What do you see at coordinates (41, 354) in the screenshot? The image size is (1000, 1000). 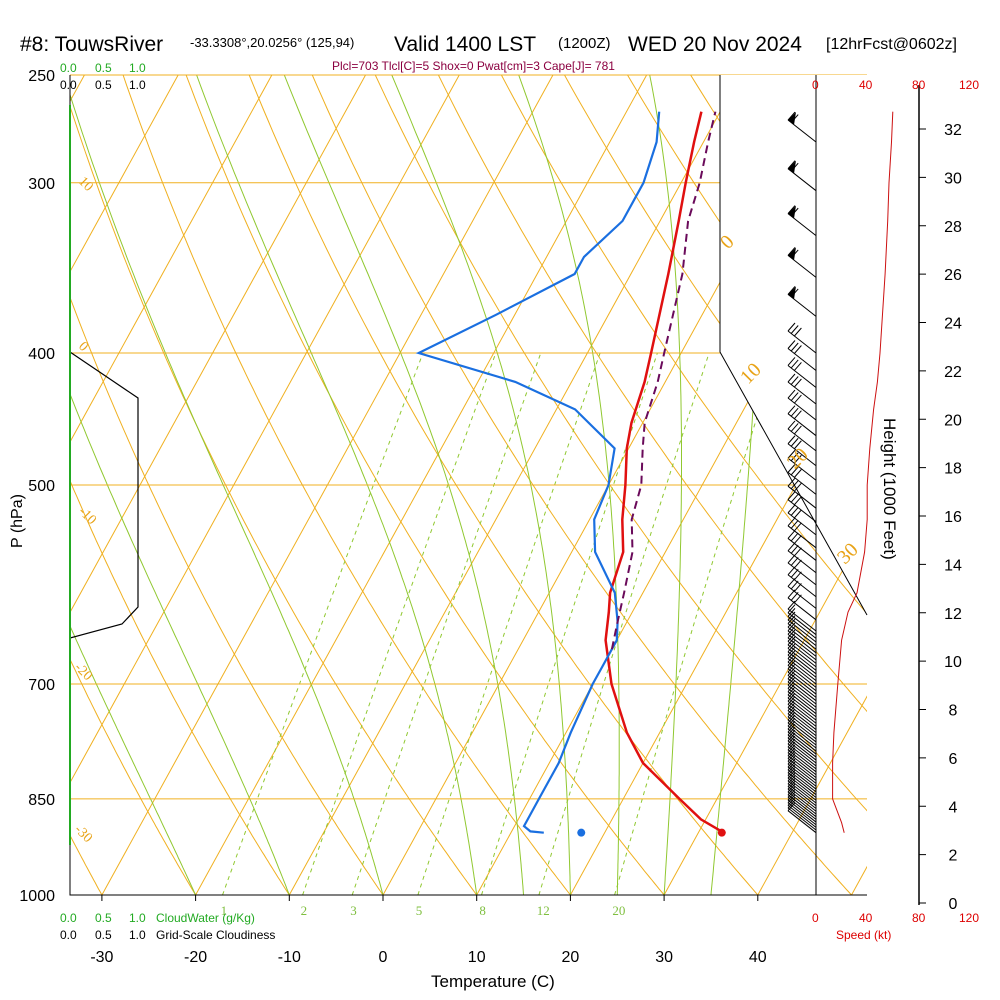 I see `pressure-tick-label: 400` at bounding box center [41, 354].